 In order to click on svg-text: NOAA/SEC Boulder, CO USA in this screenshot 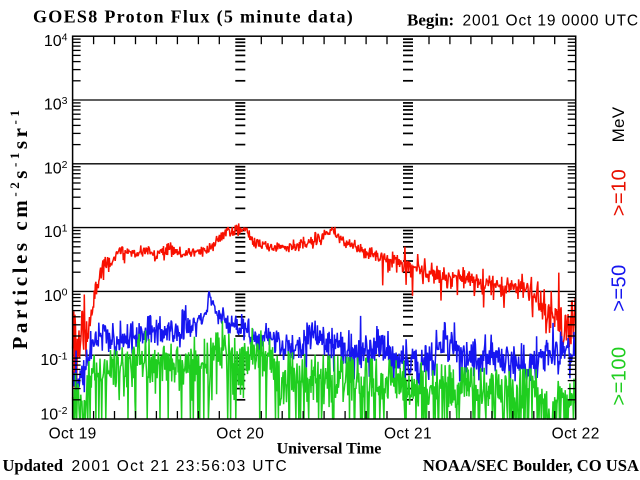, I will do `click(531, 465)`.